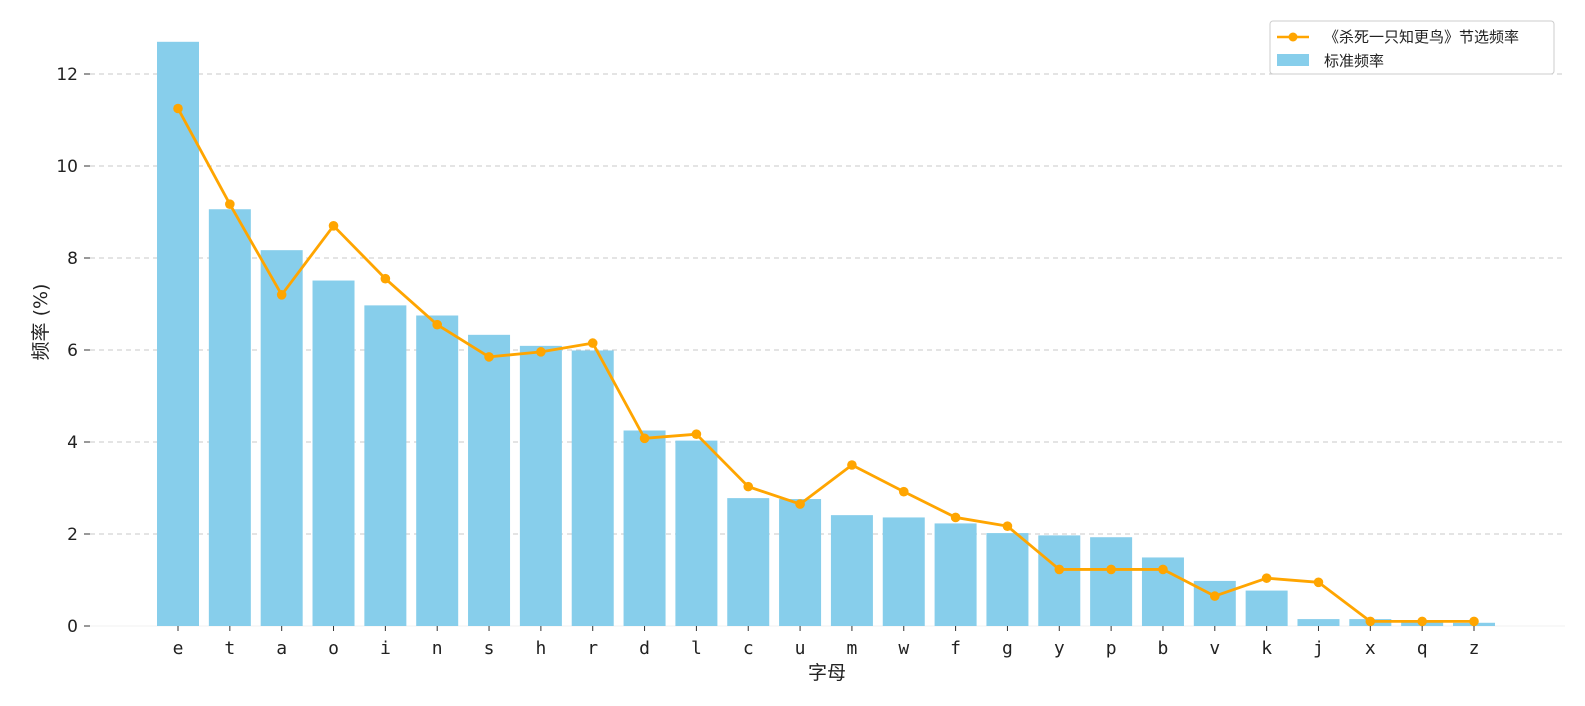 The width and height of the screenshot is (1585, 706). What do you see at coordinates (67, 75) in the screenshot?
I see `y-tick-label: 12` at bounding box center [67, 75].